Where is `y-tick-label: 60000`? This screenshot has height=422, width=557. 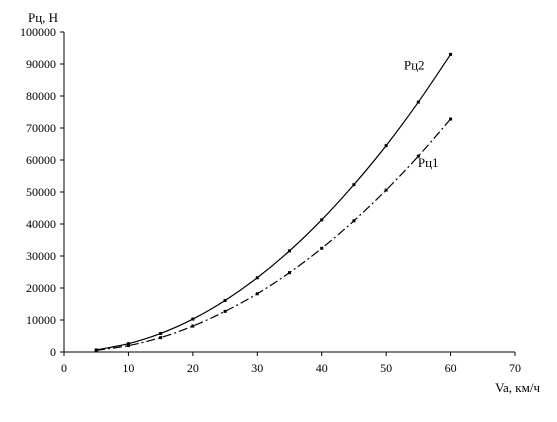
y-tick-label: 60000 is located at coordinates (41, 160).